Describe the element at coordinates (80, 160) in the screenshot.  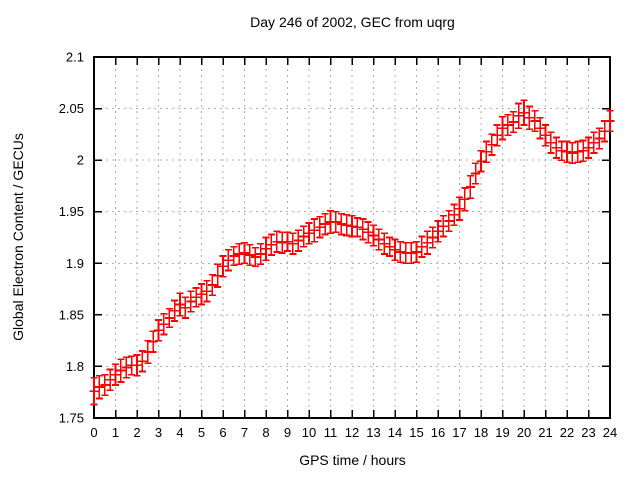
I see `y-tick-label: 2` at that location.